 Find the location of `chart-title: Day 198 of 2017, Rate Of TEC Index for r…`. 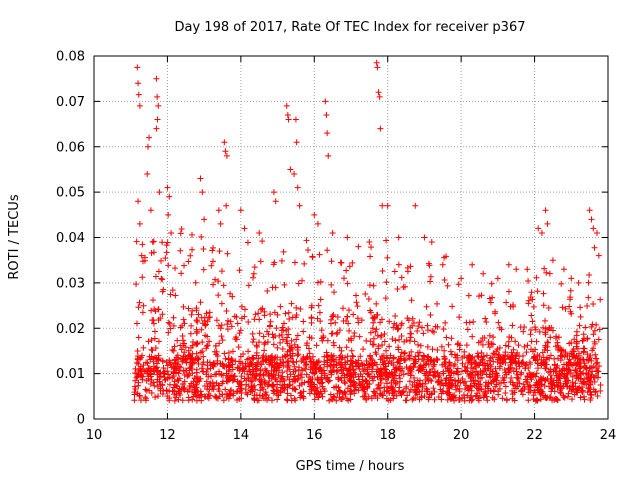

chart-title: Day 198 of 2017, Rate Of TEC Index for r… is located at coordinates (350, 27).